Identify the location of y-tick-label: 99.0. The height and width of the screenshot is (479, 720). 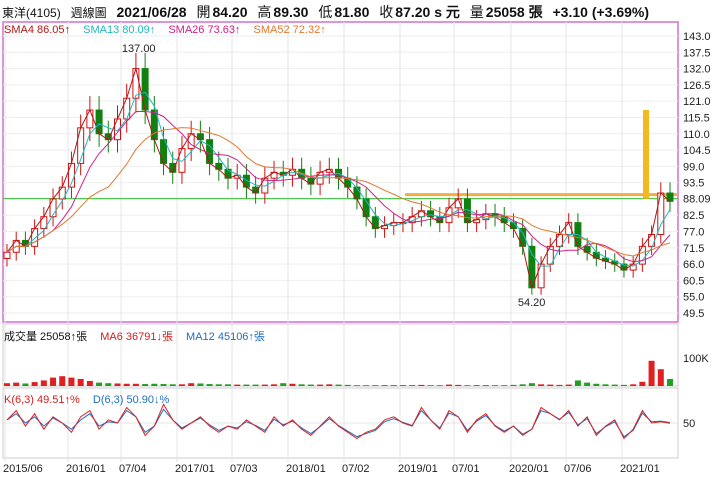
(693, 167).